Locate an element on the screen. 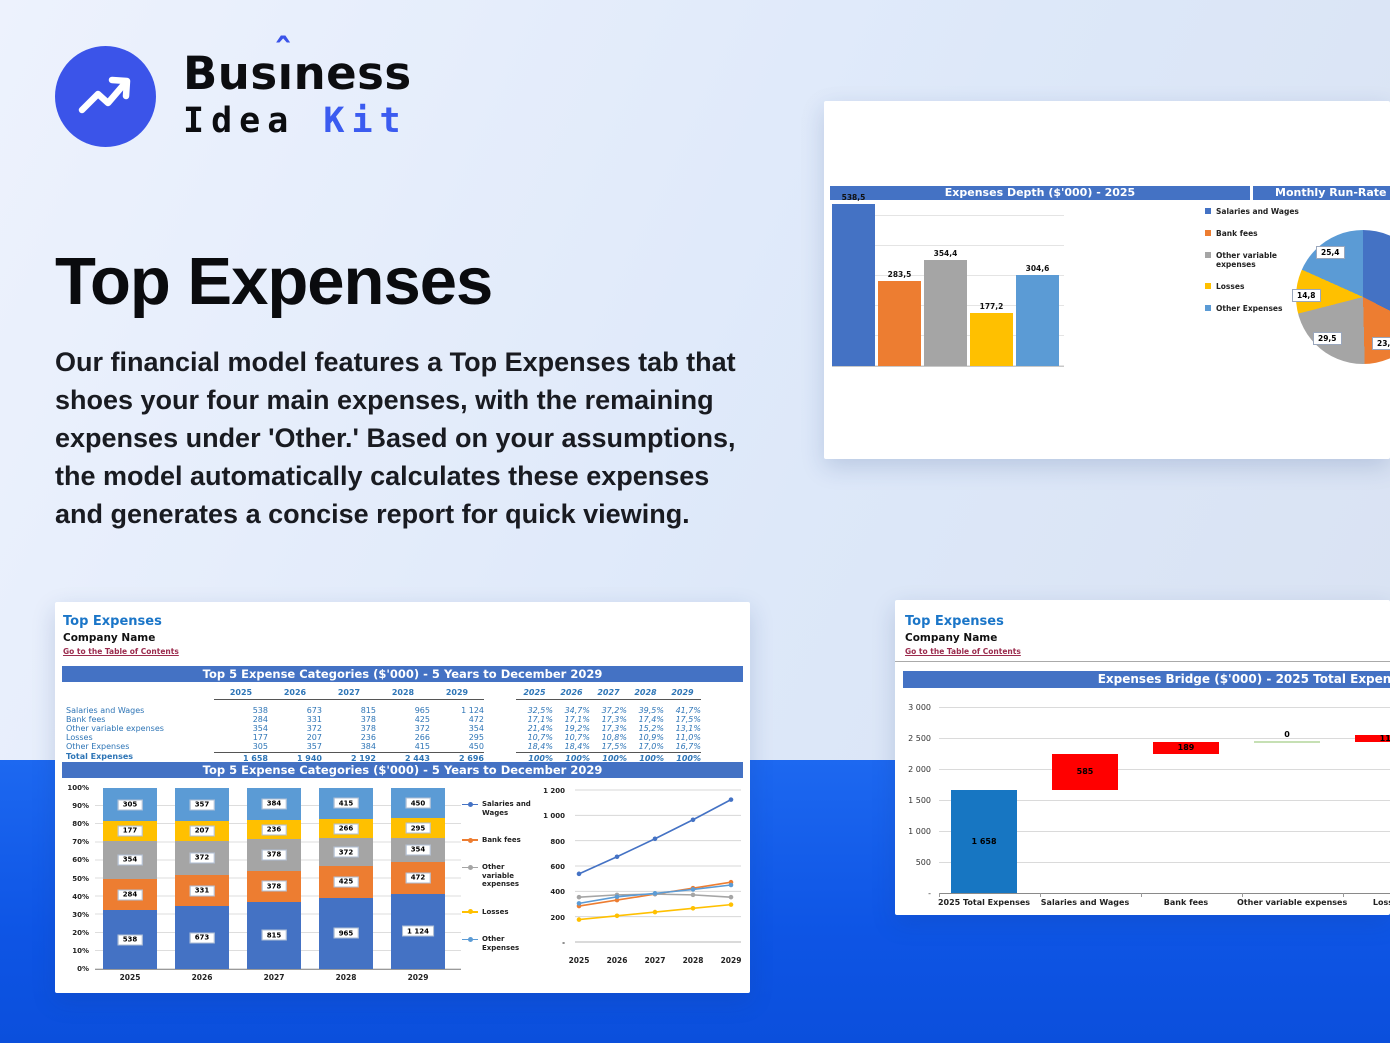 Image resolution: width=1390 pixels, height=1043 pixels. stacked-bar: 673 331 372 207 357 is located at coordinates (202, 878).